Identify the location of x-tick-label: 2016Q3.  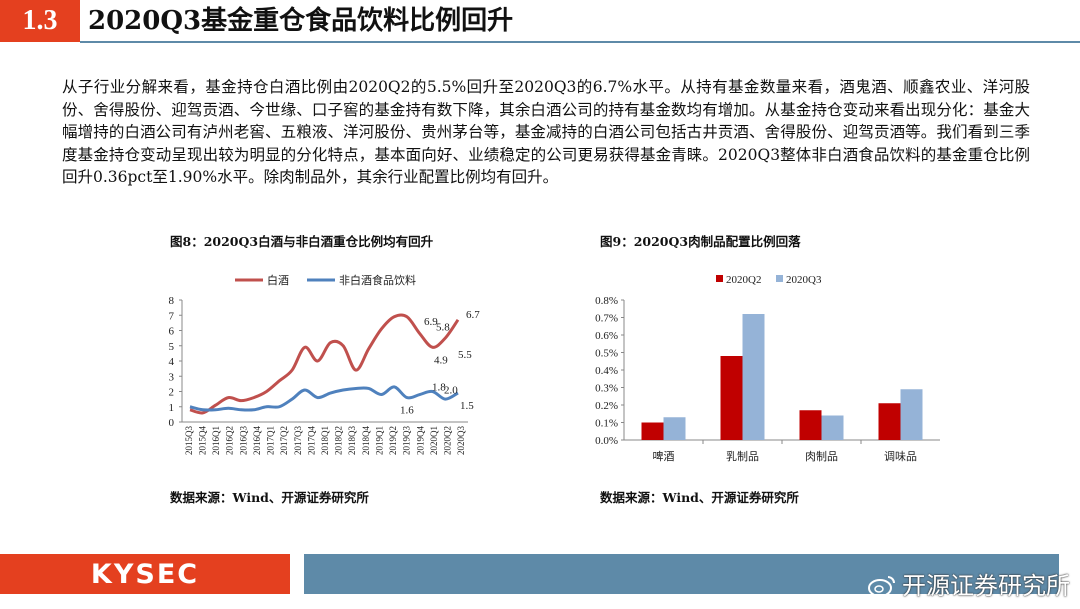
(243, 440).